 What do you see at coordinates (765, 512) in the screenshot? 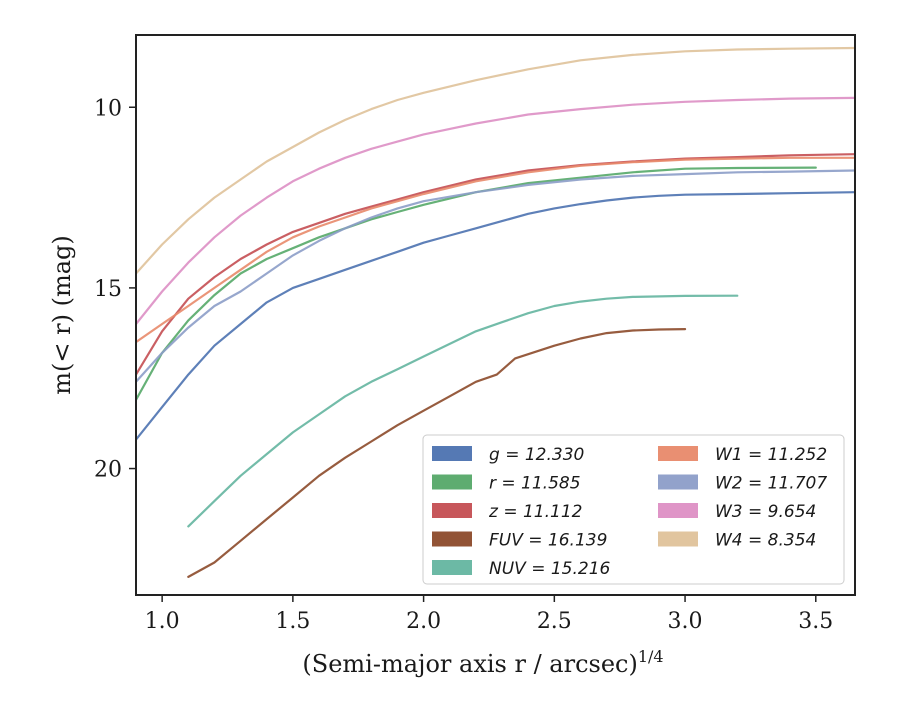
I see `legend-label-7: W3 = 9.654` at bounding box center [765, 512].